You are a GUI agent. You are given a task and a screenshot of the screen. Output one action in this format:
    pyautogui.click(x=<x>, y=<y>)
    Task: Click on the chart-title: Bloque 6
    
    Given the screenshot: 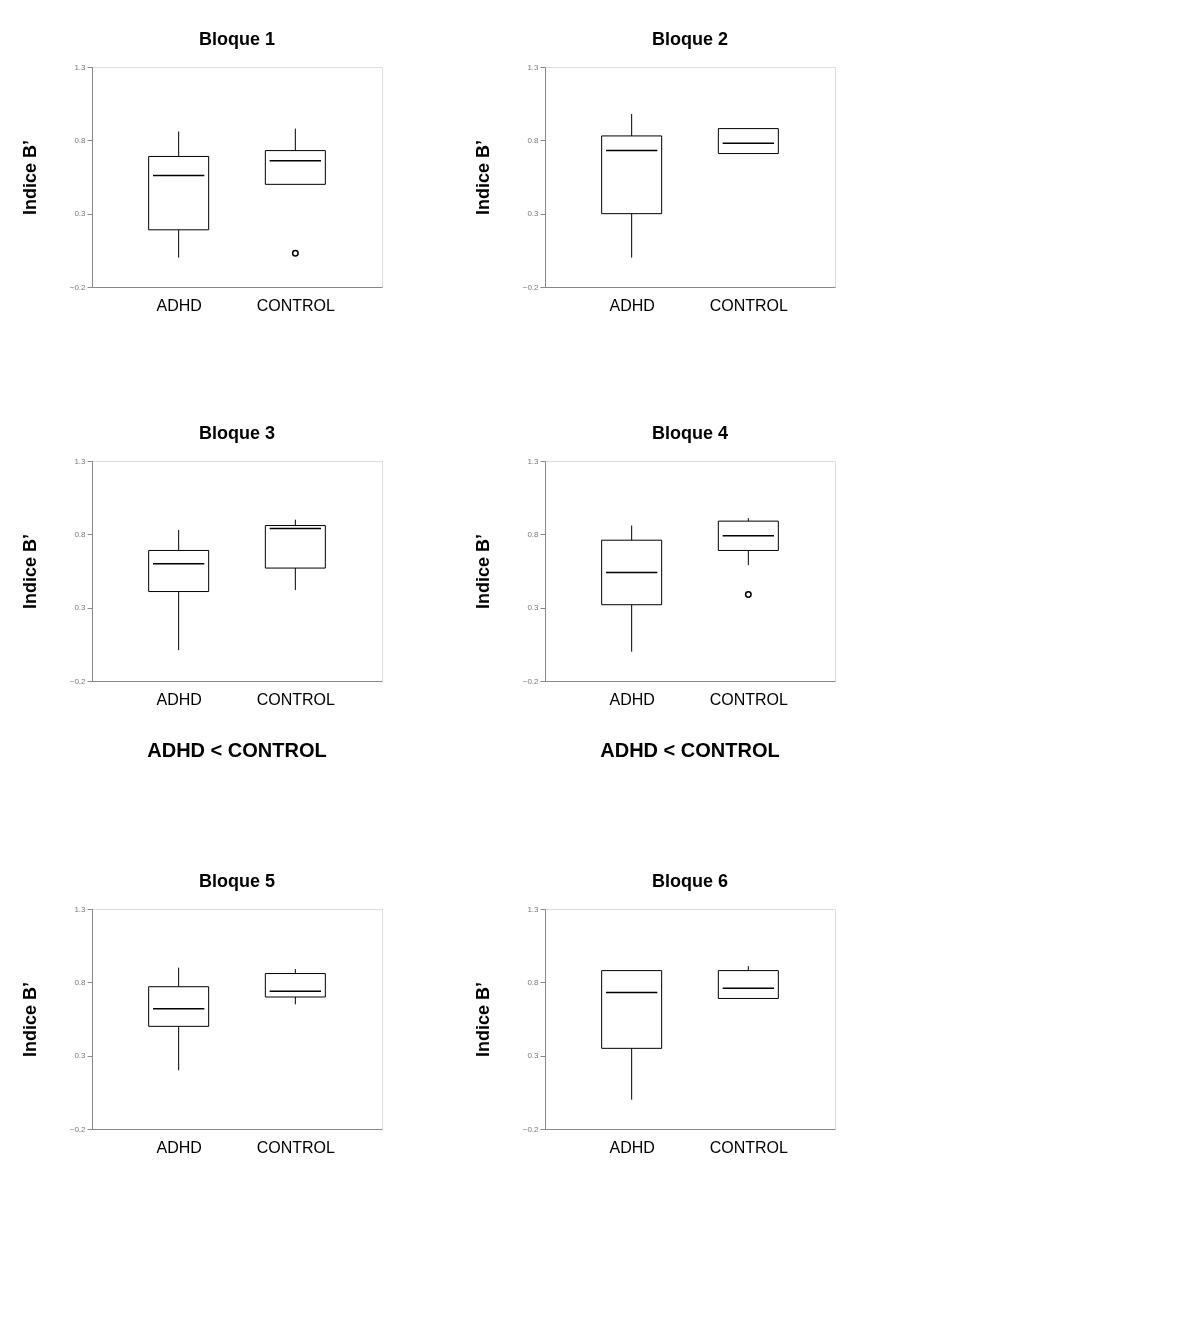 What is the action you would take?
    pyautogui.click(x=690, y=881)
    